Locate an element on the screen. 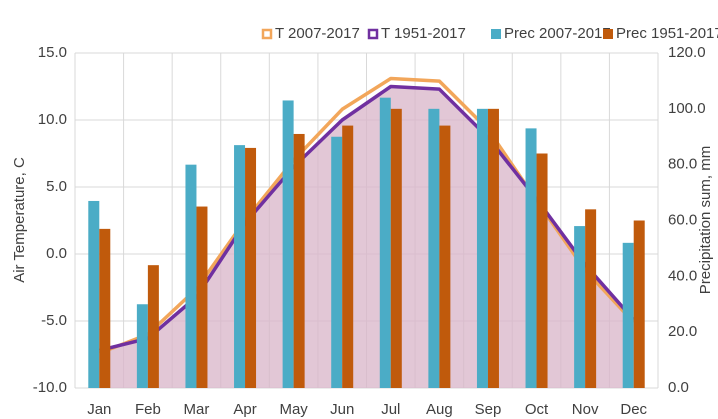  legend-label: Prec 1951-2017 is located at coordinates (667, 33).